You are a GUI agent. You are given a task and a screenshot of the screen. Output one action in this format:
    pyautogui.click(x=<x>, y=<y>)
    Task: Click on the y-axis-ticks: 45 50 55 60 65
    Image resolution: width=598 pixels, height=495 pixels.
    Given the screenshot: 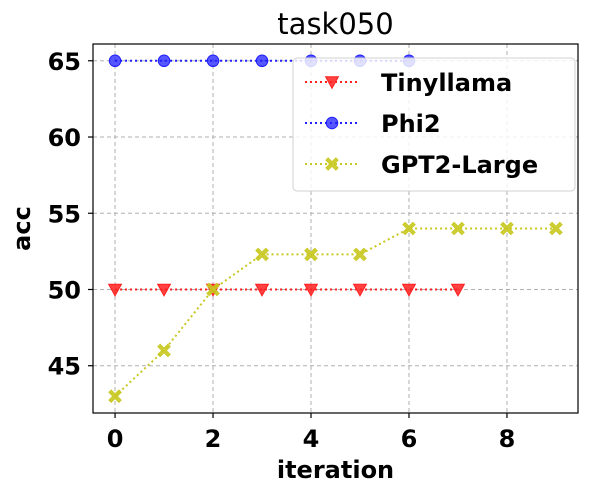 What is the action you would take?
    pyautogui.click(x=70, y=214)
    